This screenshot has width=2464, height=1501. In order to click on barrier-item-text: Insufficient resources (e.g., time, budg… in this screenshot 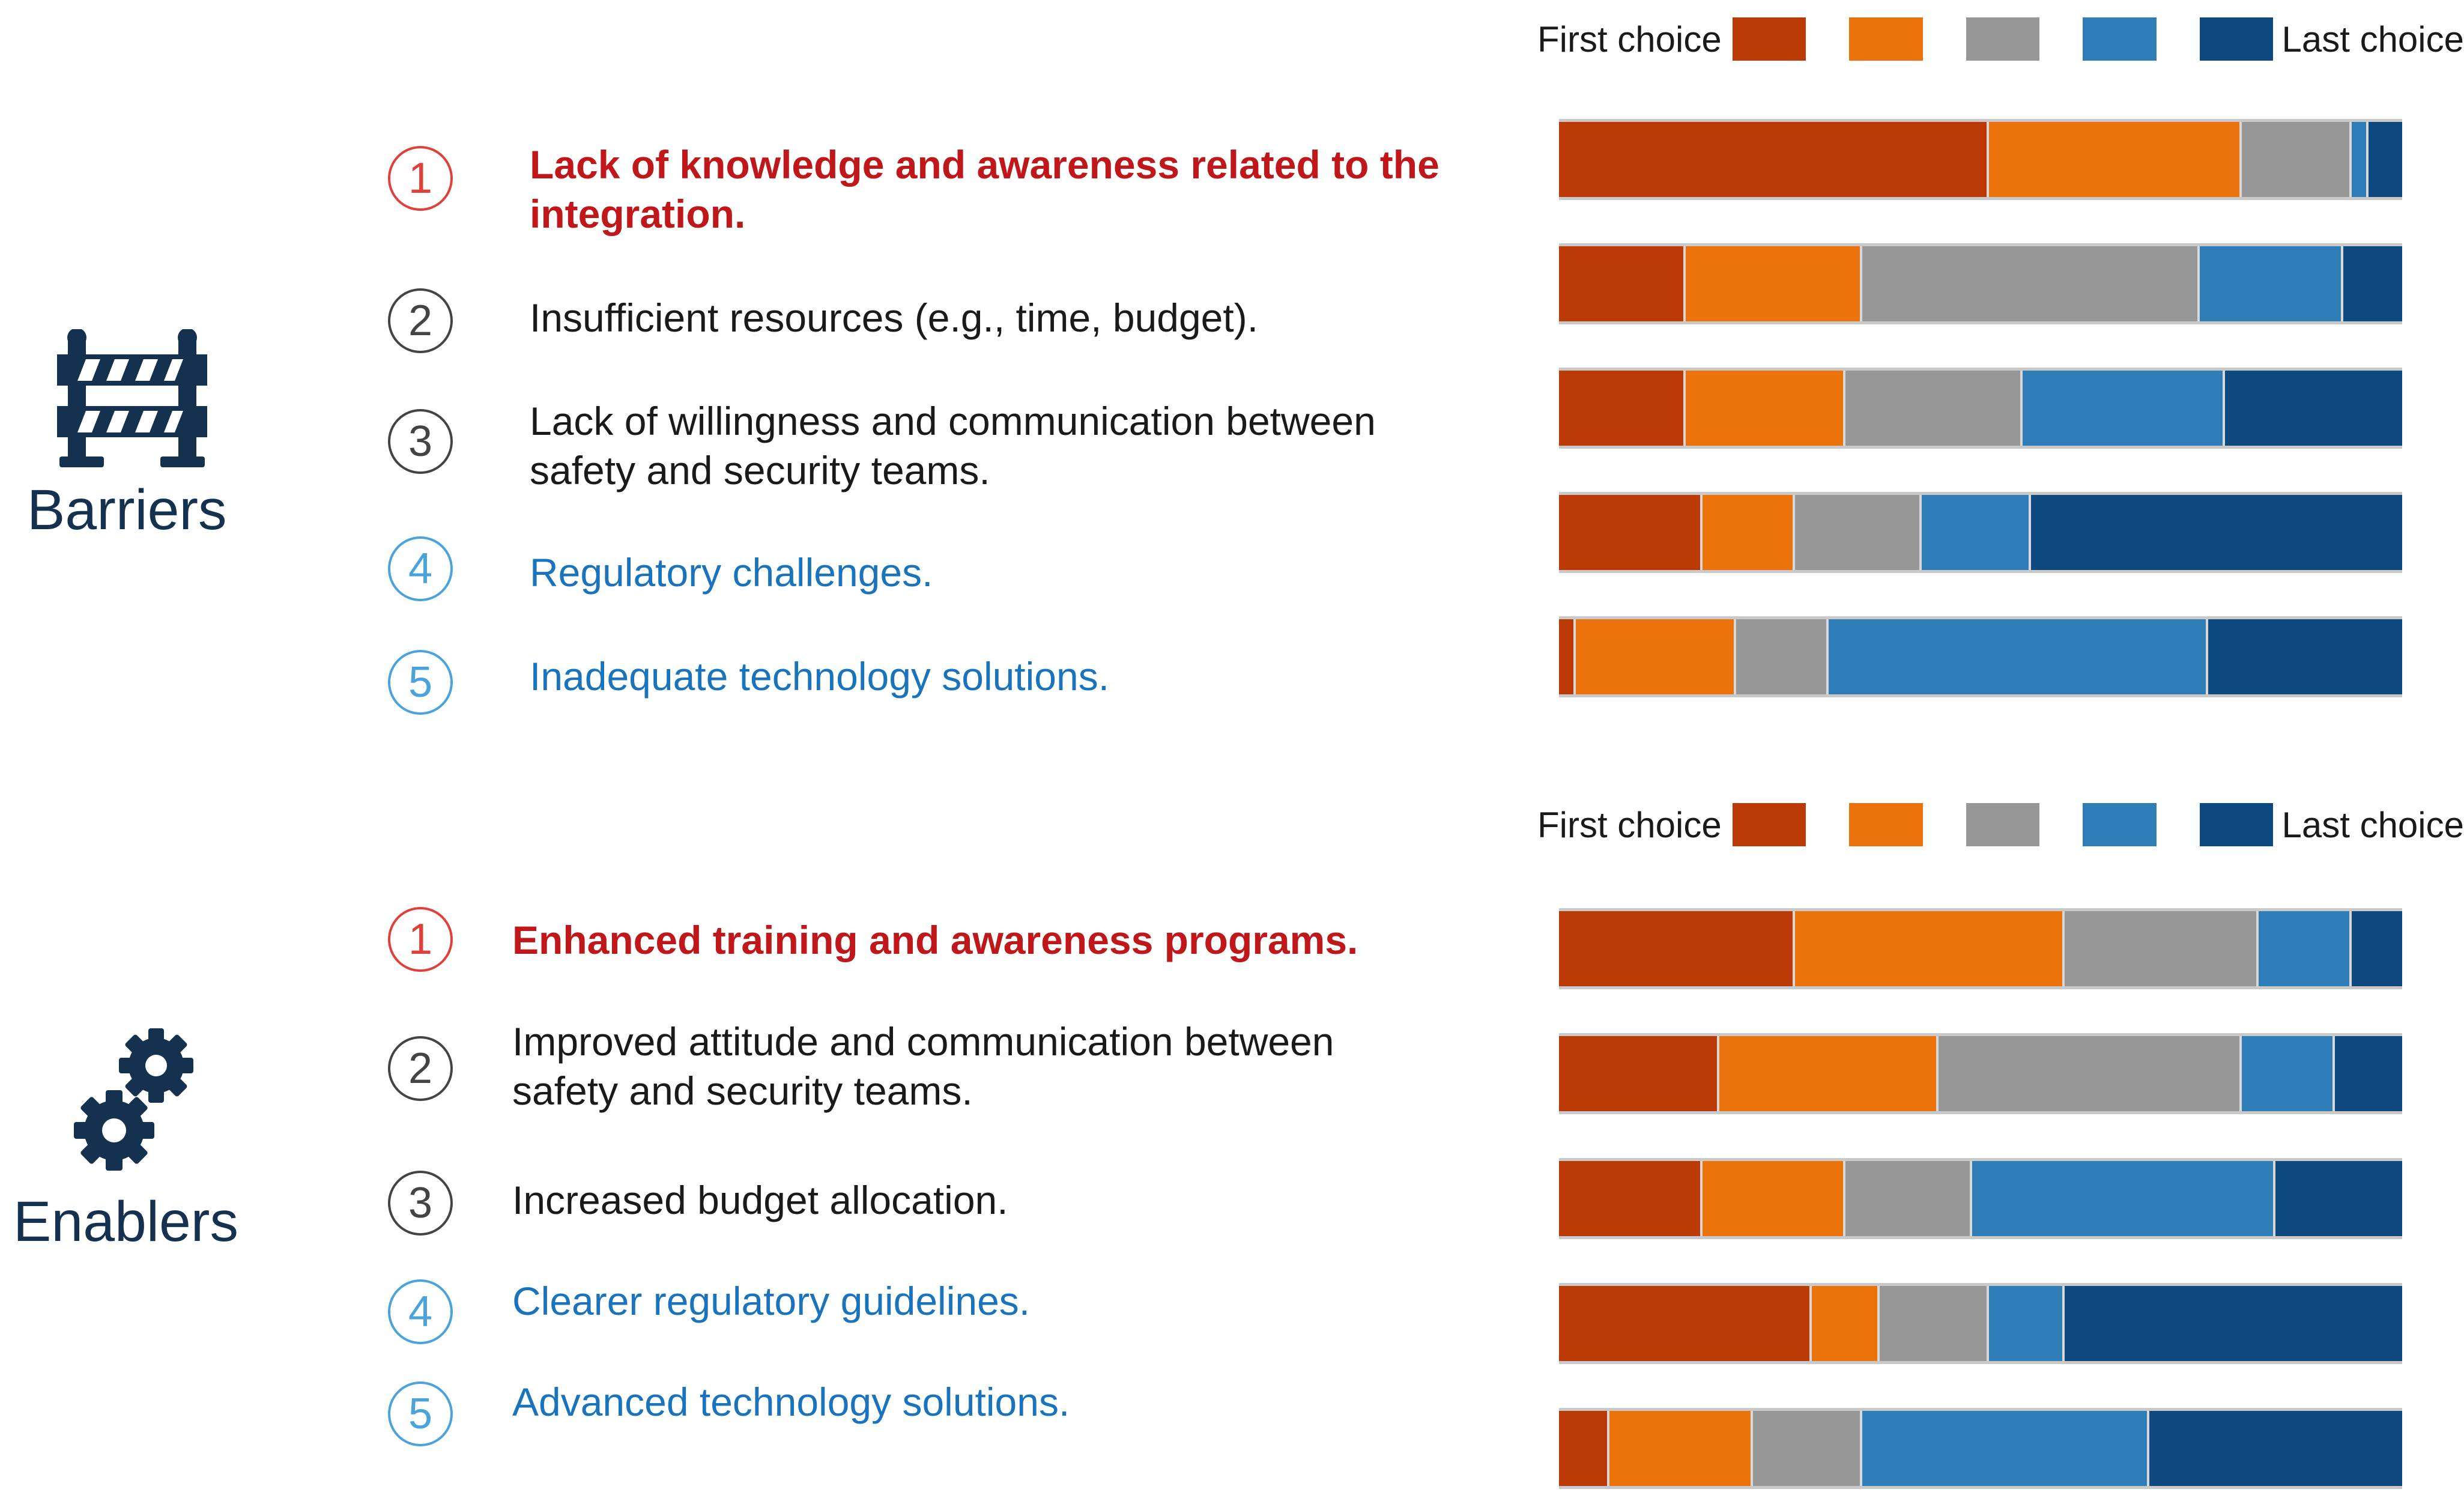, I will do `click(894, 318)`.